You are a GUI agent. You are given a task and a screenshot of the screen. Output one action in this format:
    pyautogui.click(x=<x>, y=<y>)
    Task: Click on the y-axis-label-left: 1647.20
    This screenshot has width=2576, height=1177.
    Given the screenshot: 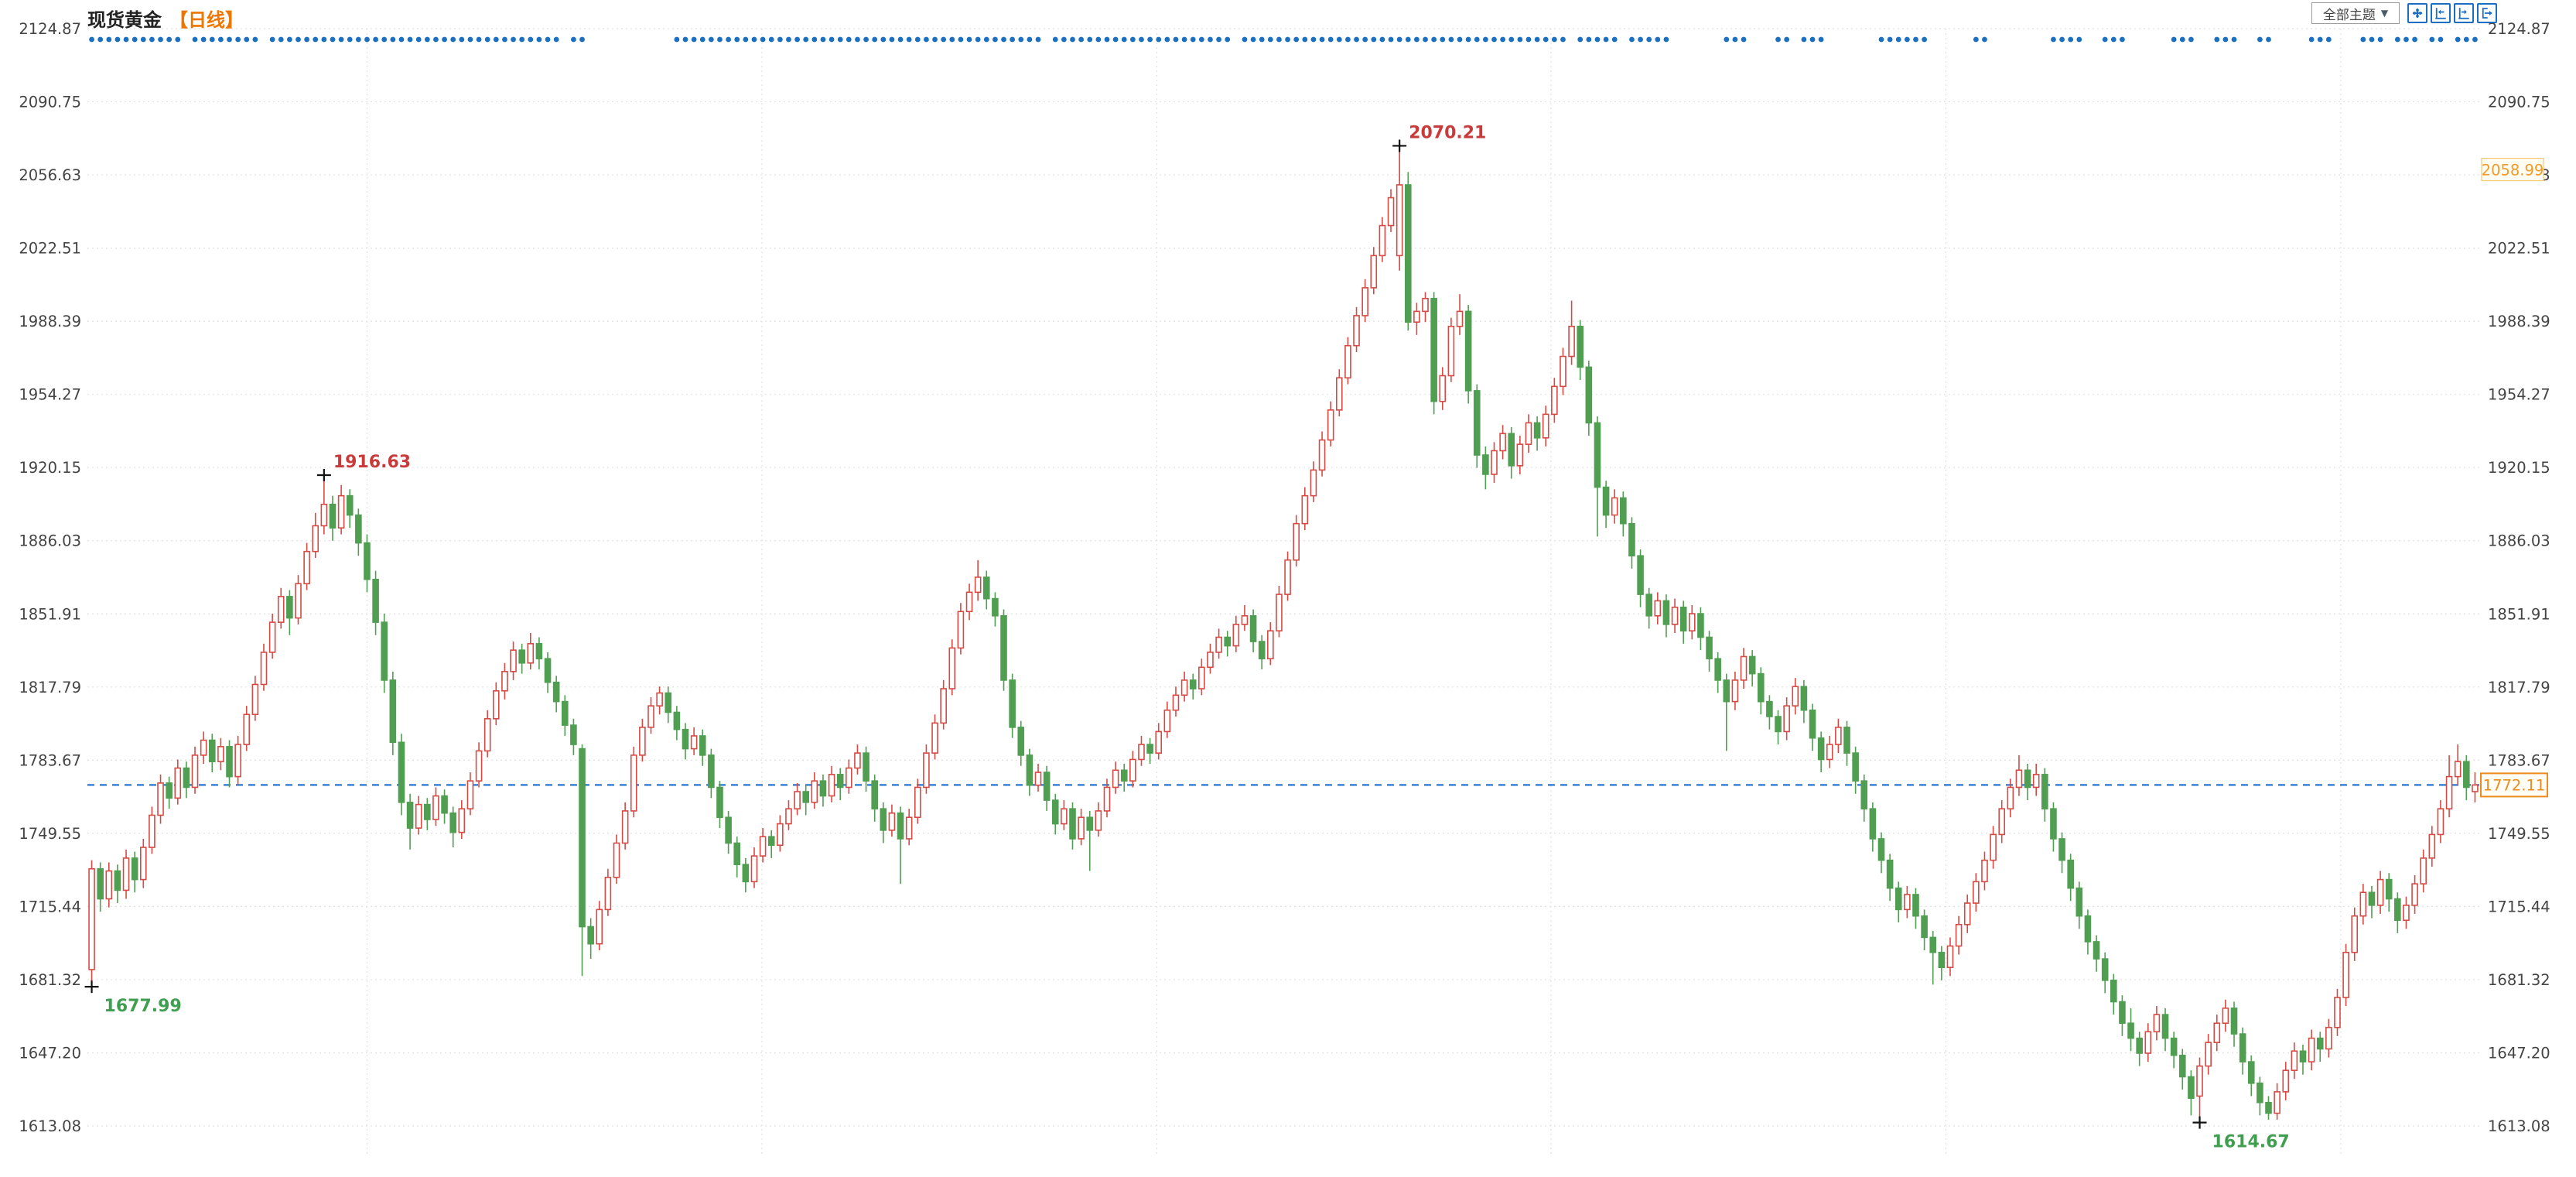 What is the action you would take?
    pyautogui.click(x=50, y=1053)
    